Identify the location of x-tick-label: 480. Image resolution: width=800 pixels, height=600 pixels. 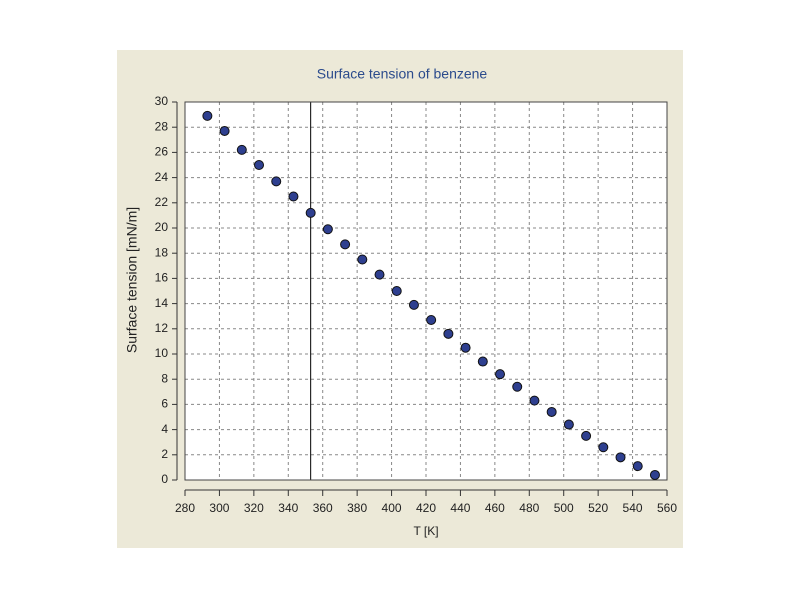
(529, 508).